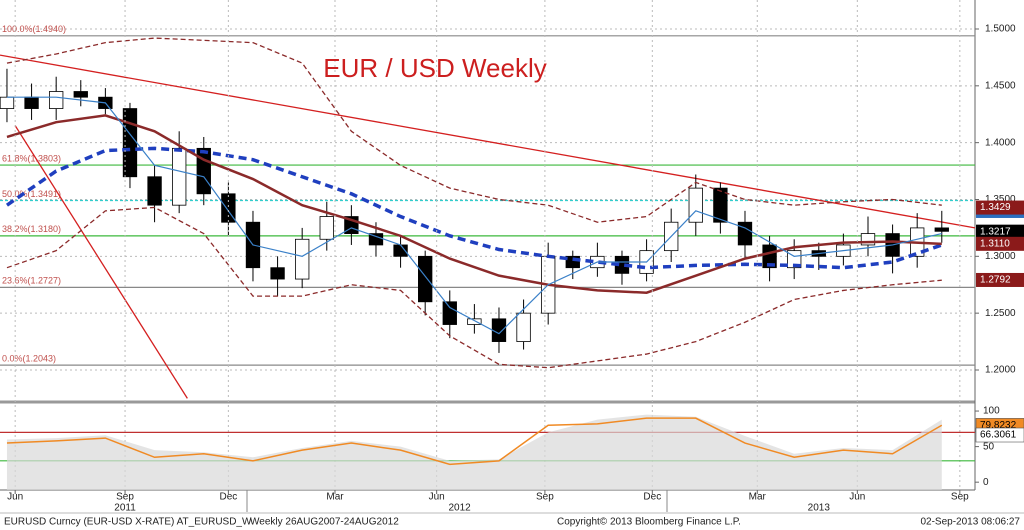 This screenshot has width=1024, height=530. I want to click on year-label: 2012, so click(459, 508).